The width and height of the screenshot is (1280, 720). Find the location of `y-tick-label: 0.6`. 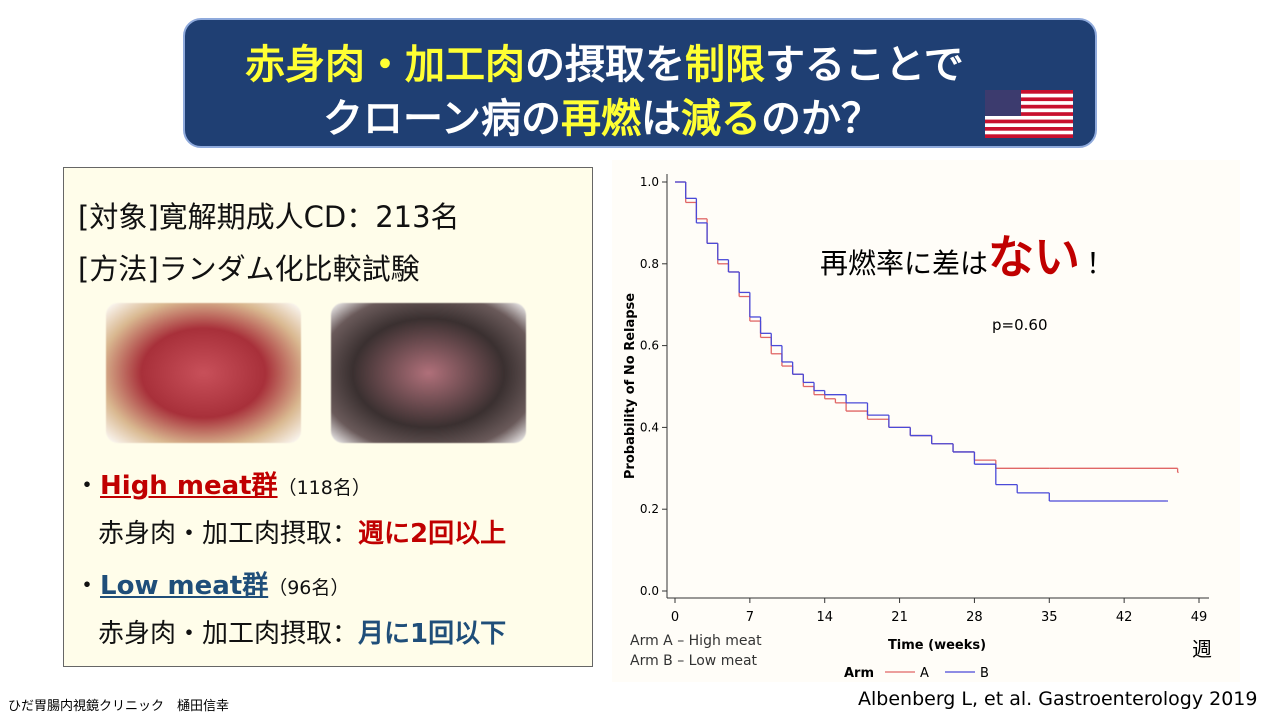

y-tick-label: 0.6 is located at coordinates (649, 346).